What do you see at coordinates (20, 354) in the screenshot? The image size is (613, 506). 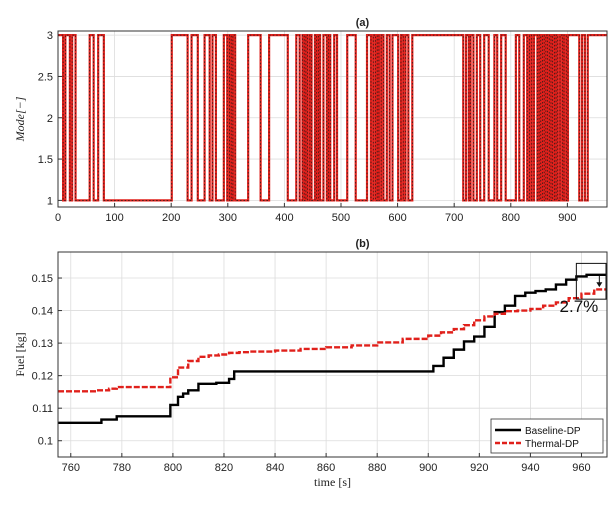 I see `y-axis-label: Fuel [kg]` at bounding box center [20, 354].